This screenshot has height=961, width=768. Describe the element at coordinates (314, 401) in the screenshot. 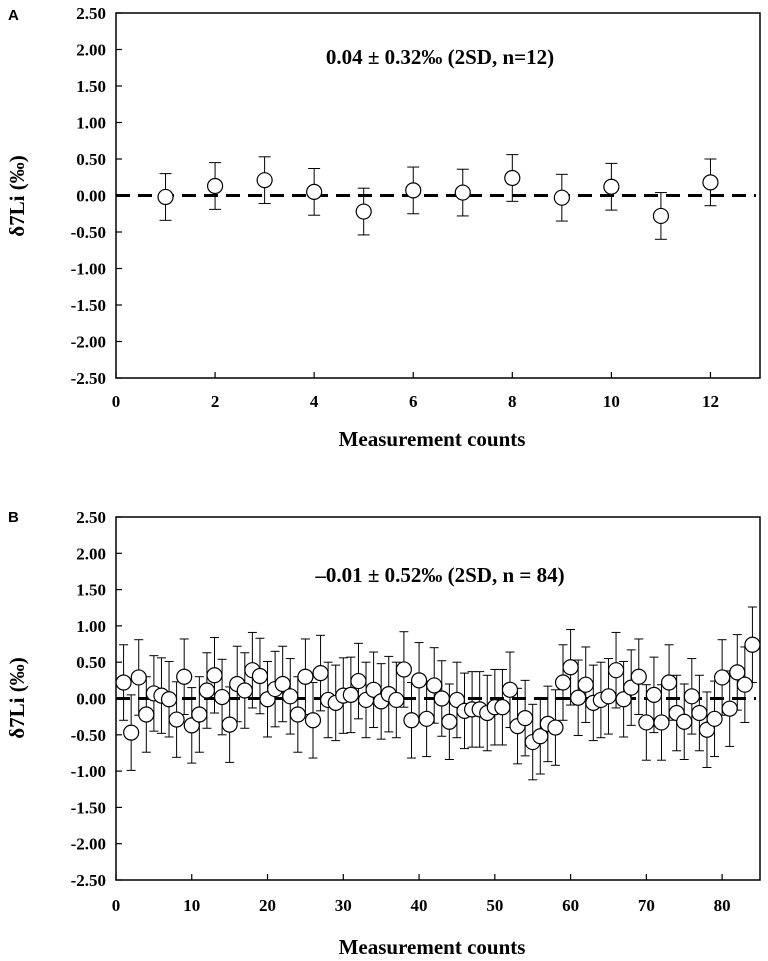

I see `x-tick-label-a: 4` at that location.